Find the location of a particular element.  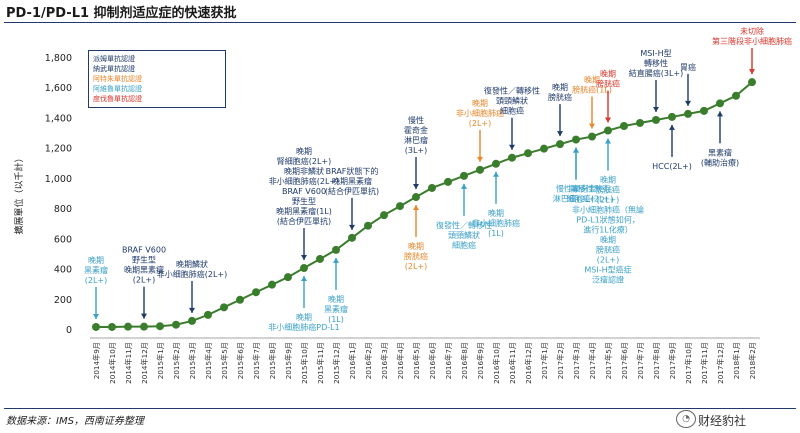

annotation-label: 復發性／轉移性頭頸鱗狀細胞癌 is located at coordinates (512, 101).